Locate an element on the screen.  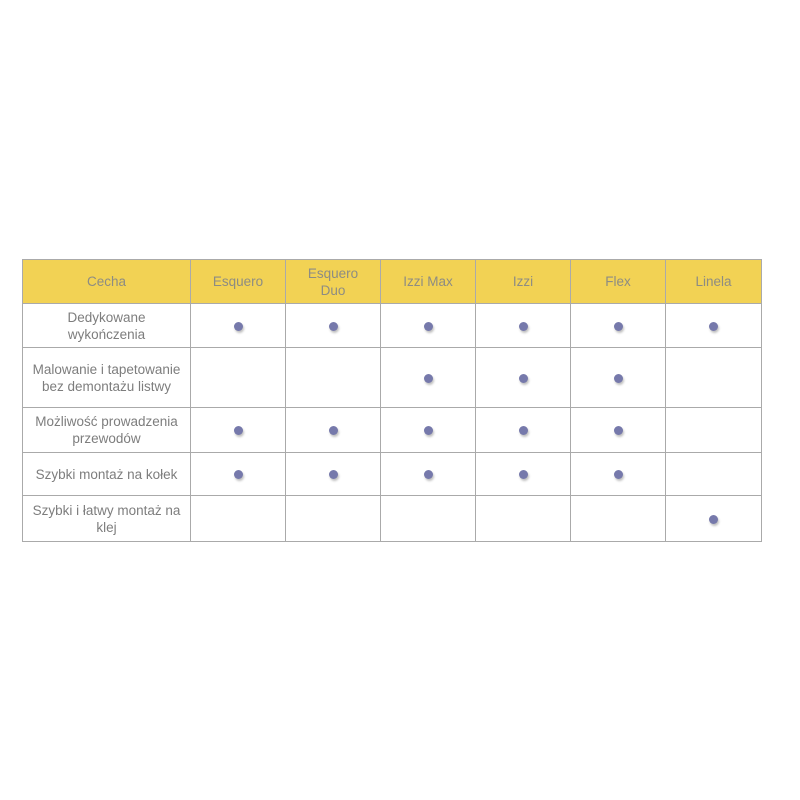
table-row: Możliwość prowadzenia przewodów is located at coordinates (392, 430).